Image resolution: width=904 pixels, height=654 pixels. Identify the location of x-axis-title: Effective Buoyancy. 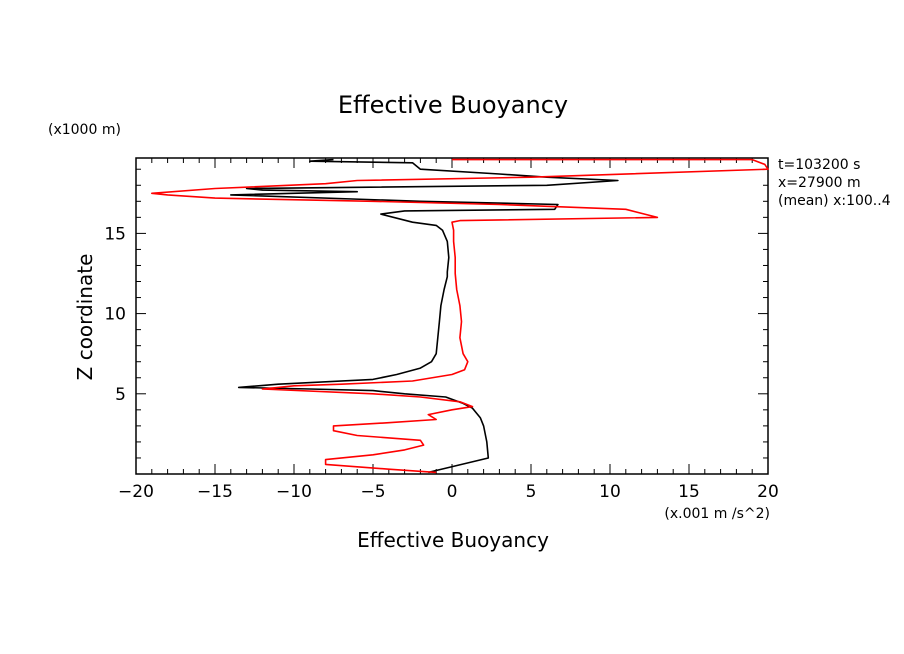
(453, 540).